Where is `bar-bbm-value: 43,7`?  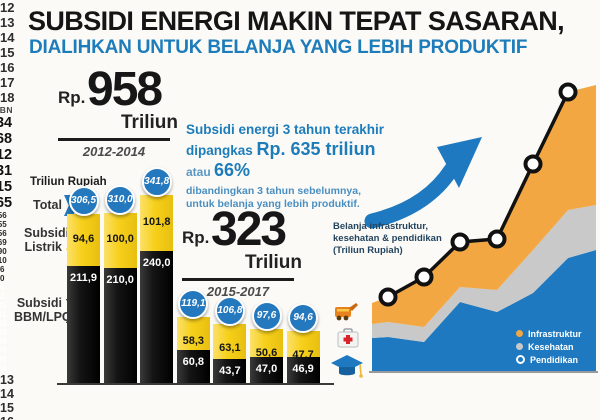 bar-bbm-value: 43,7 is located at coordinates (230, 370).